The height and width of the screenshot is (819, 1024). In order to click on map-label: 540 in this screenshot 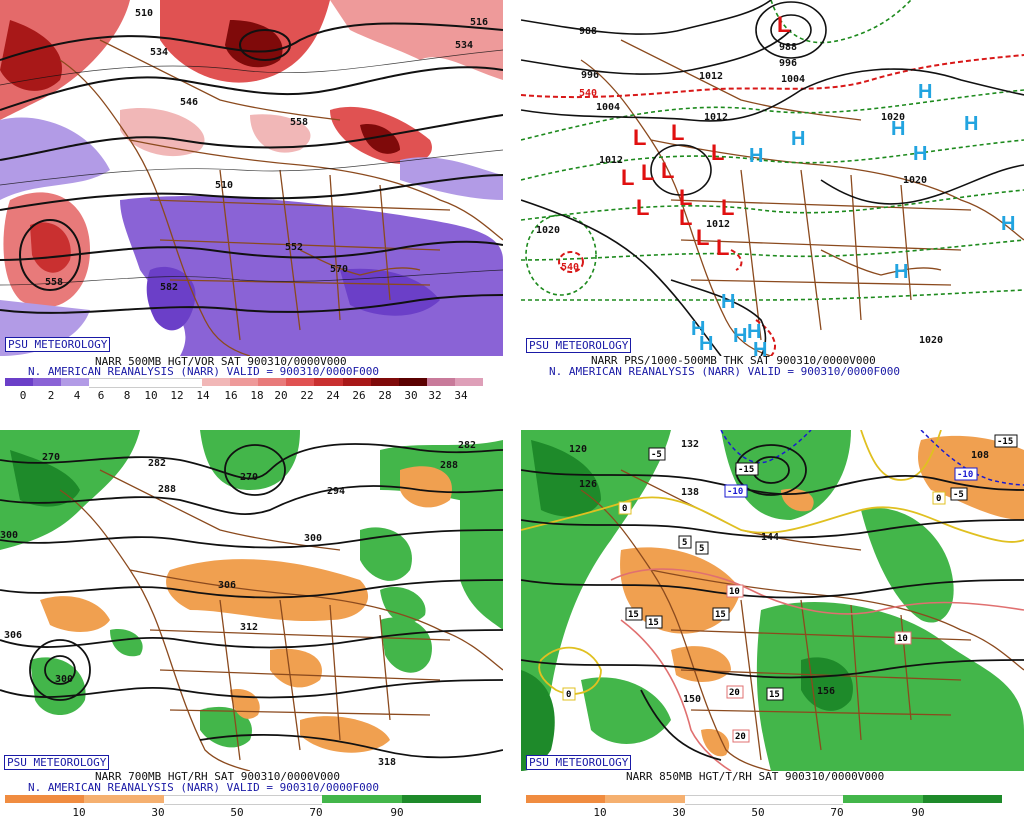, I will do `click(570, 267)`.